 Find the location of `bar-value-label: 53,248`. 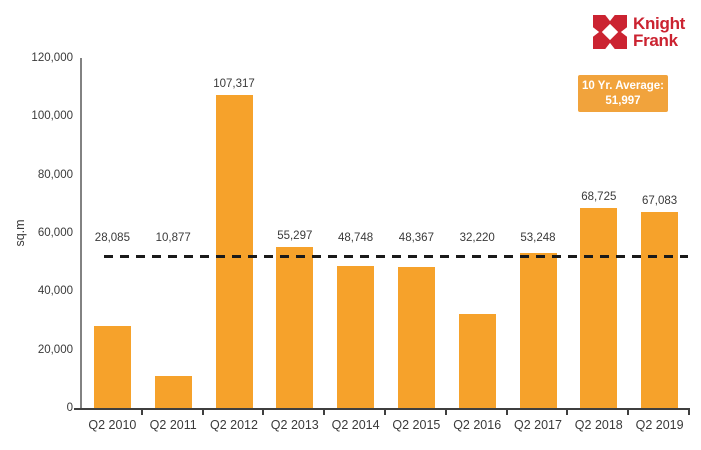

bar-value-label: 53,248 is located at coordinates (538, 238).